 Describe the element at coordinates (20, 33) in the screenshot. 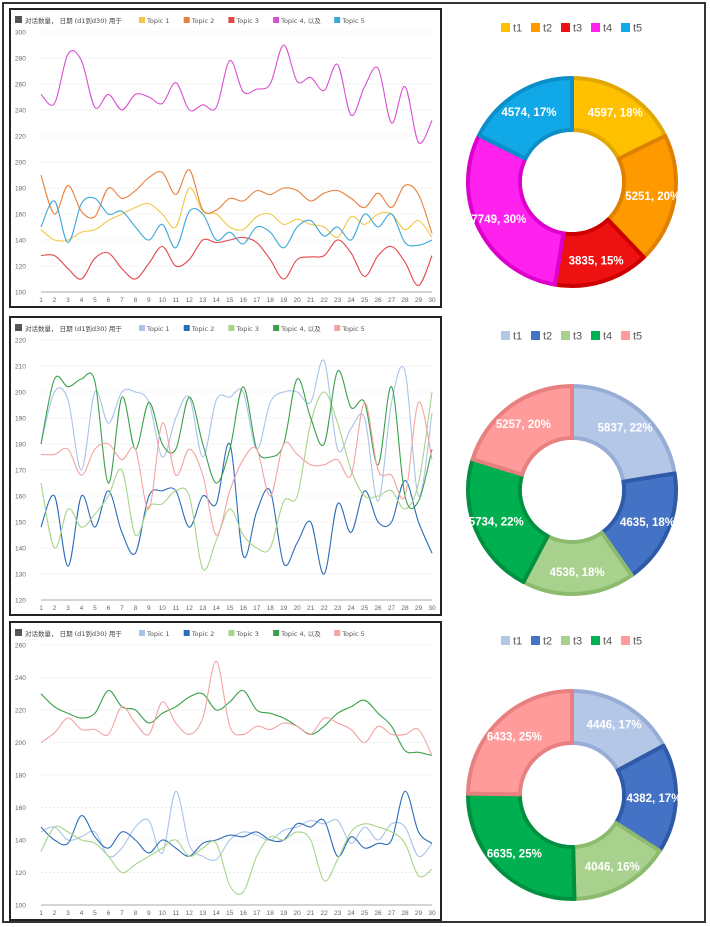

I see `y-tick-label: 300` at that location.